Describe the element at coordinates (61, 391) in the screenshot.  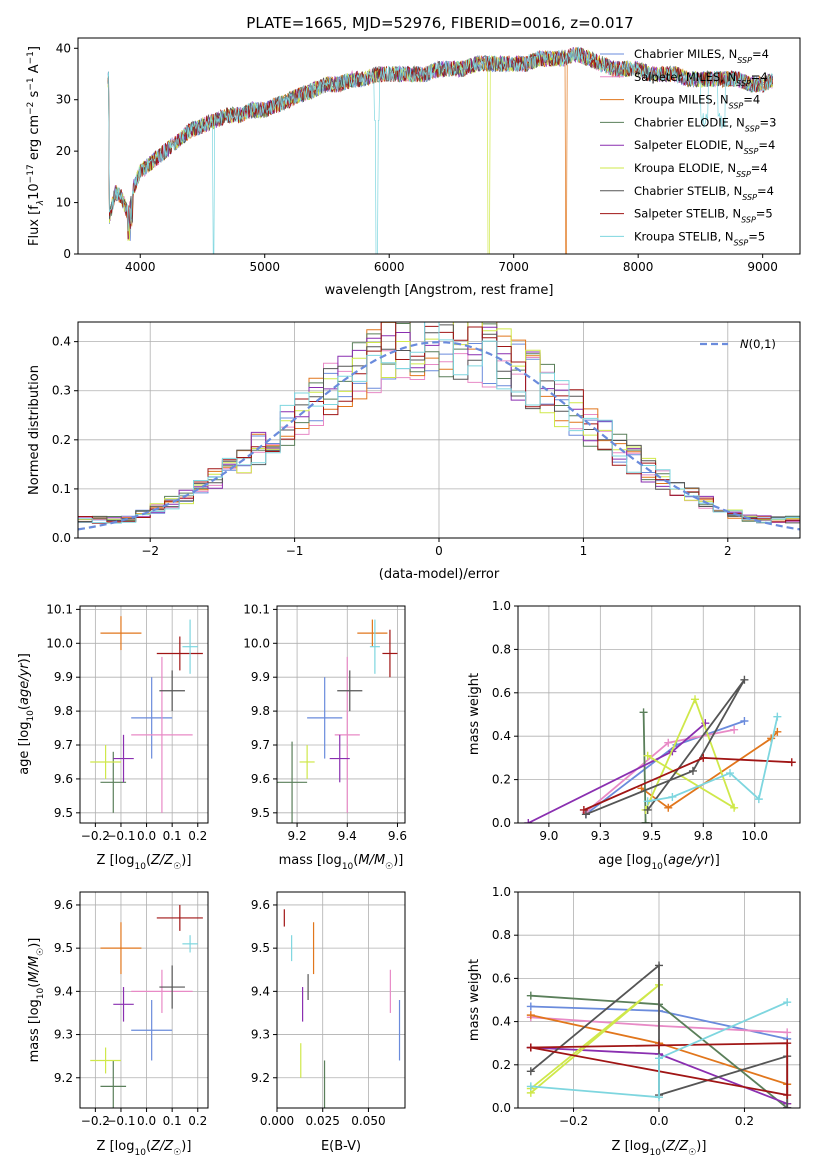
I see `y-tick-label: 0.3` at that location.